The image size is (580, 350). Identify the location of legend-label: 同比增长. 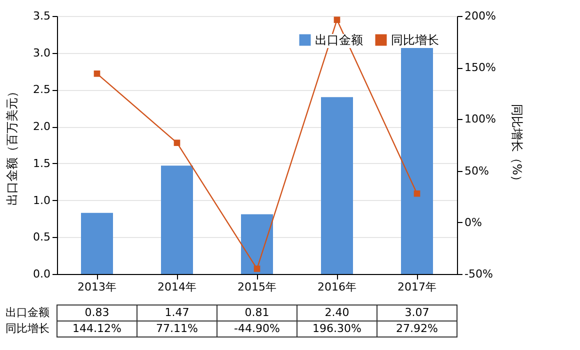
(415, 40).